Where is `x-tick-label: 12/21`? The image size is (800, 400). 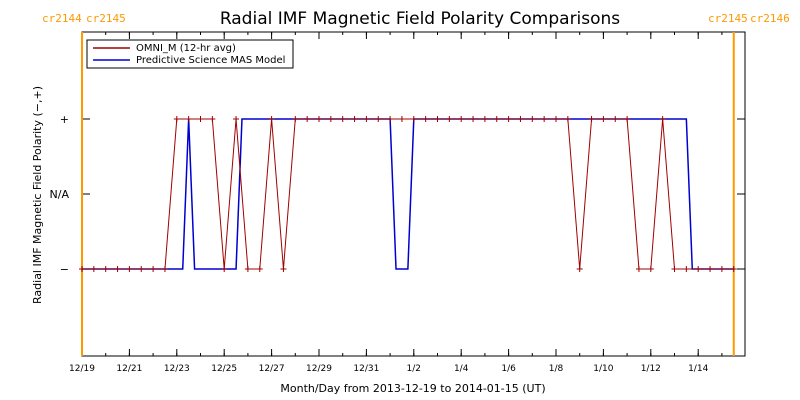 x-tick-label: 12/21 is located at coordinates (129, 369).